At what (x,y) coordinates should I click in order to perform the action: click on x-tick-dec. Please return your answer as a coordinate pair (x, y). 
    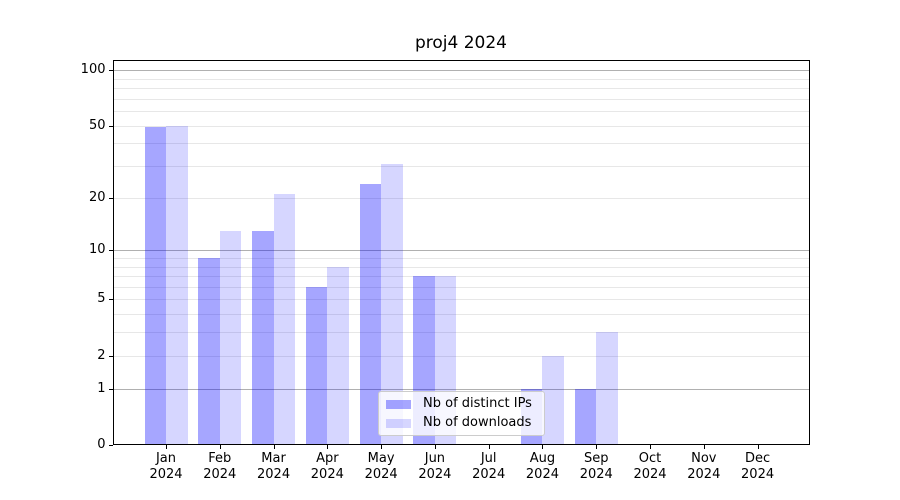
    Looking at the image, I should click on (758, 447).